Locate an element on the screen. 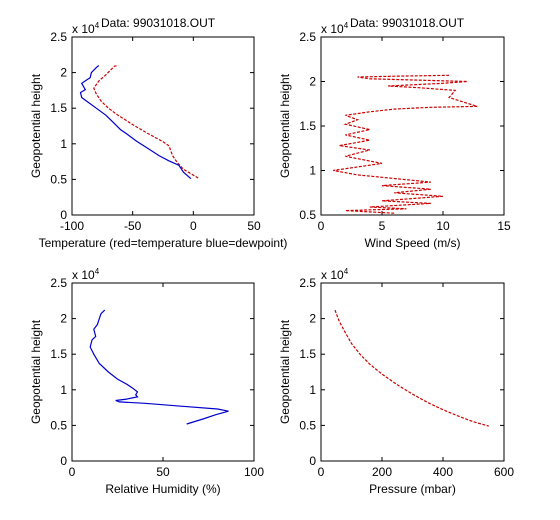  x-axis-label: Wind Speed (m/s) is located at coordinates (412, 243).